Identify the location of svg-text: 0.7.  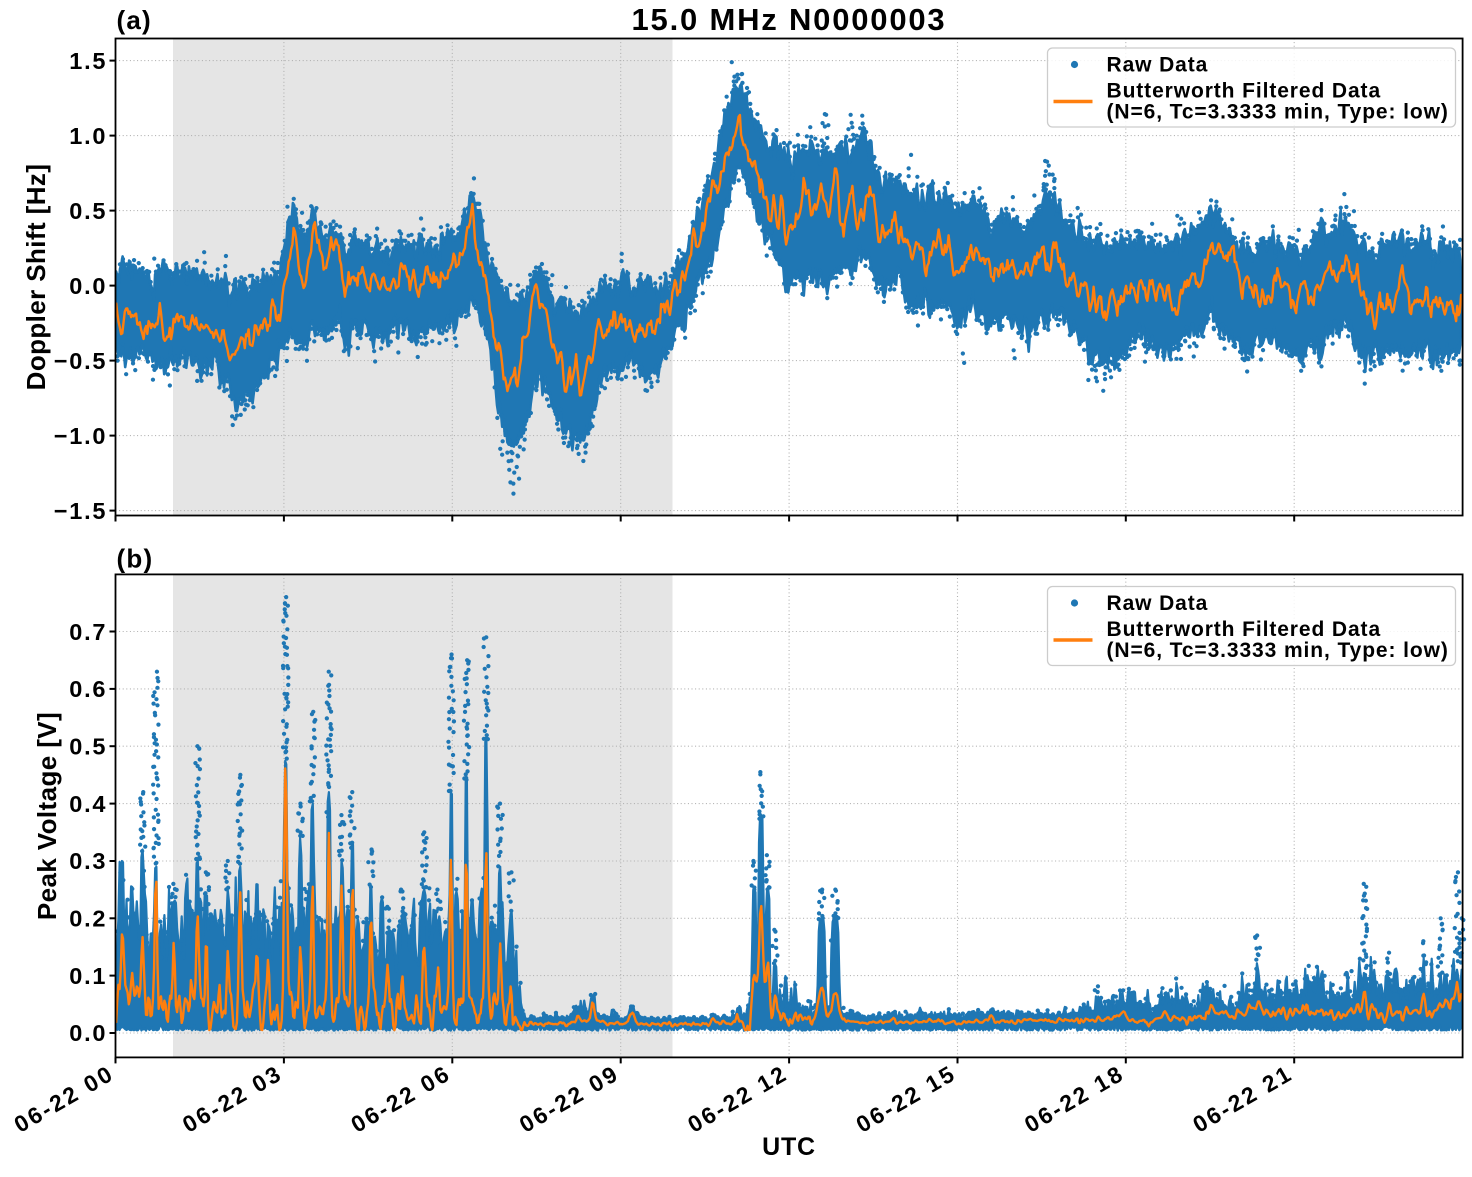
(88, 632).